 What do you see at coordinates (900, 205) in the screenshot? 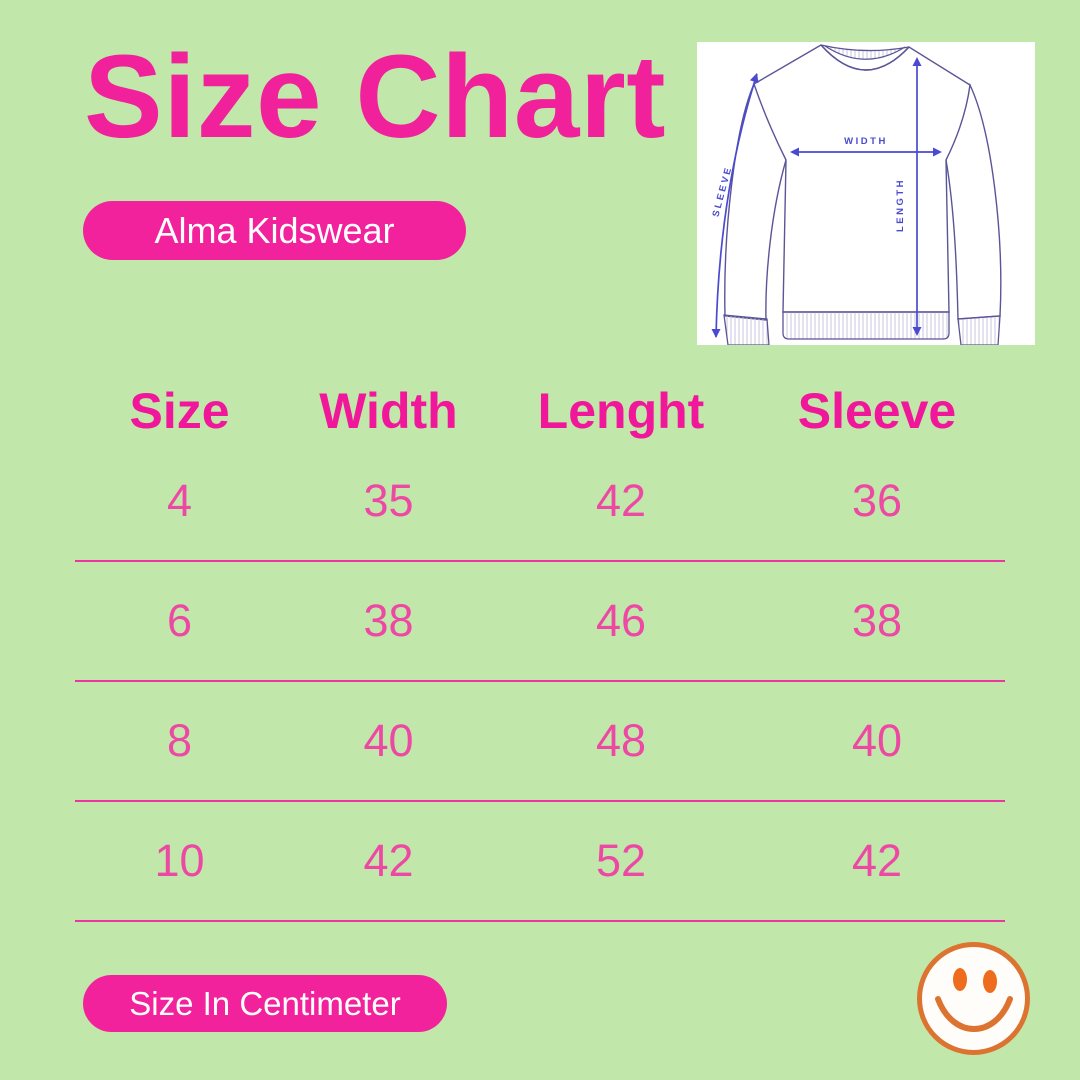
I see `diagram-length-label: LENGTH` at bounding box center [900, 205].